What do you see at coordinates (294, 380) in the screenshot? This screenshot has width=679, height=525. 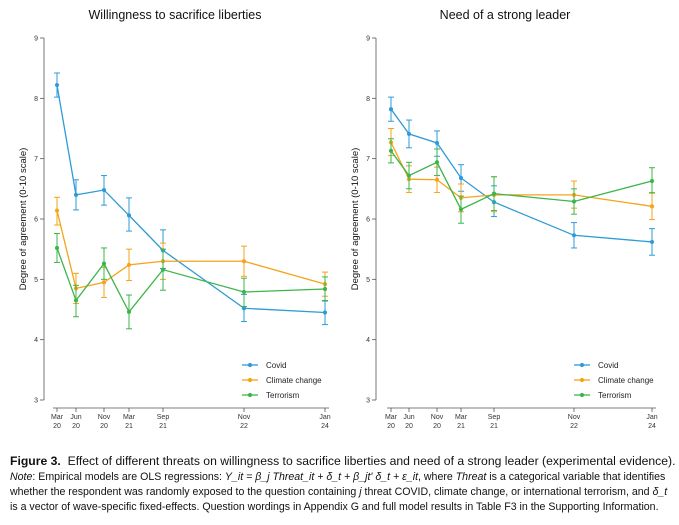 I see `legend-label-climate-change: Climate change` at bounding box center [294, 380].